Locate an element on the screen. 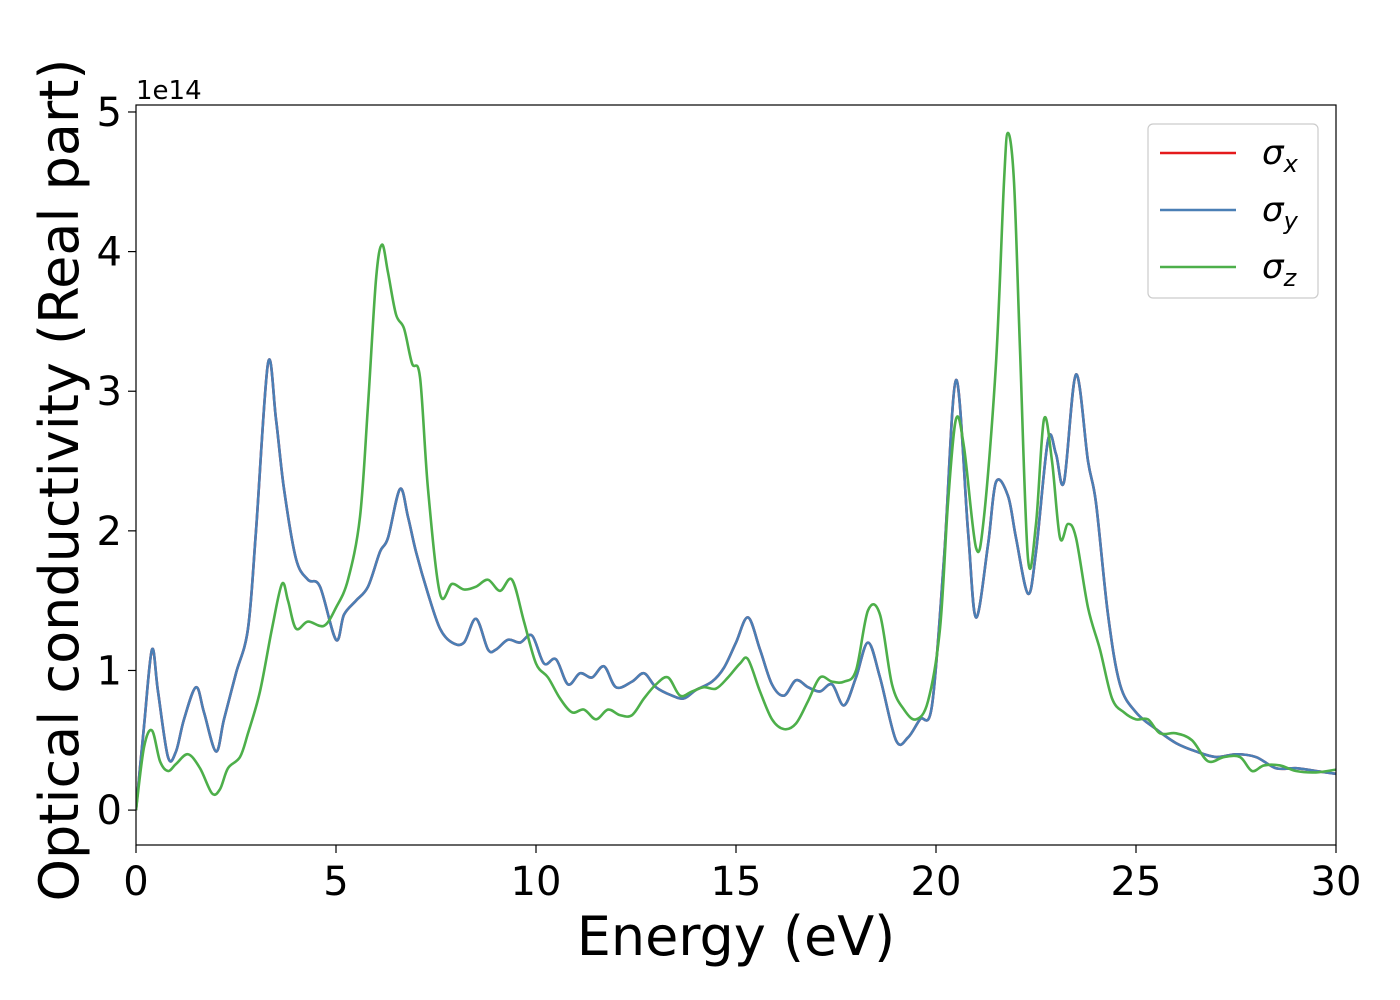 The height and width of the screenshot is (1000, 1400). x-tick-label: 30 is located at coordinates (1336, 882).